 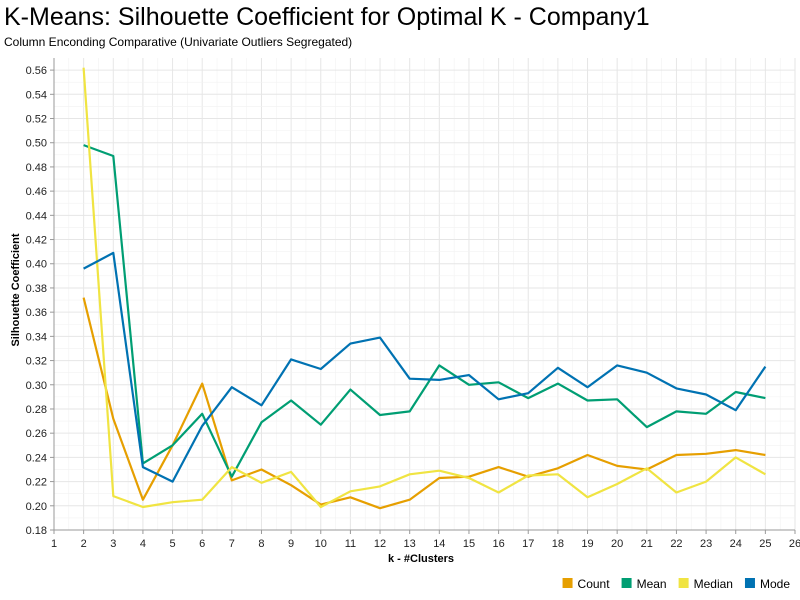 What do you see at coordinates (143, 544) in the screenshot?
I see `x-tick-label: 4` at bounding box center [143, 544].